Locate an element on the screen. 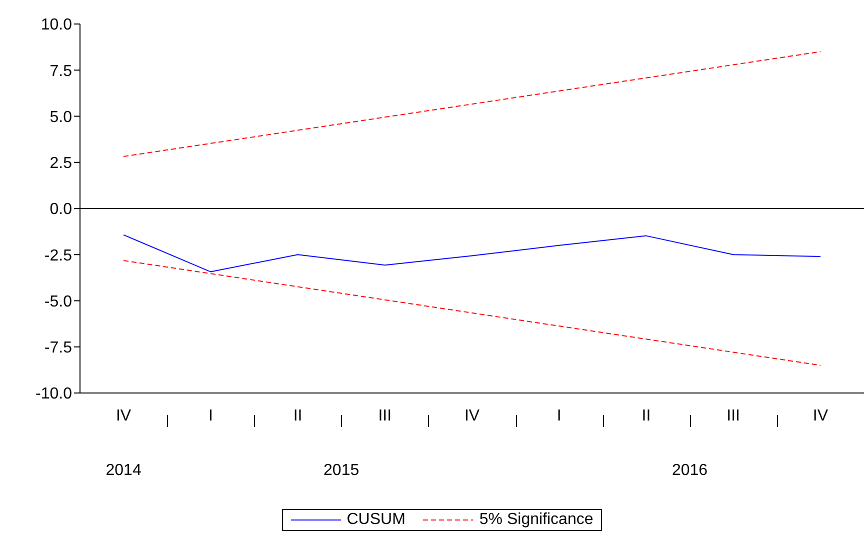 This screenshot has height=537, width=866. y-tick-label: 10.0 is located at coordinates (56, 25).